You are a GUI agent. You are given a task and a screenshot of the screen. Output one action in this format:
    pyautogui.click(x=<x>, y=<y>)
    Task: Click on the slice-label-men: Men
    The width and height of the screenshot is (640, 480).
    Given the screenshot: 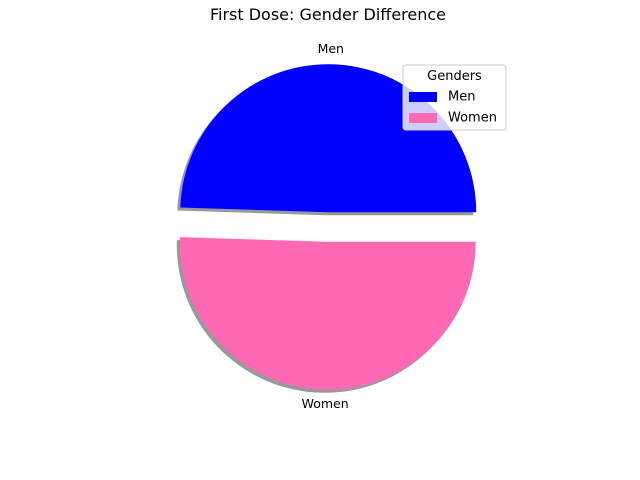 What is the action you would take?
    pyautogui.click(x=331, y=48)
    